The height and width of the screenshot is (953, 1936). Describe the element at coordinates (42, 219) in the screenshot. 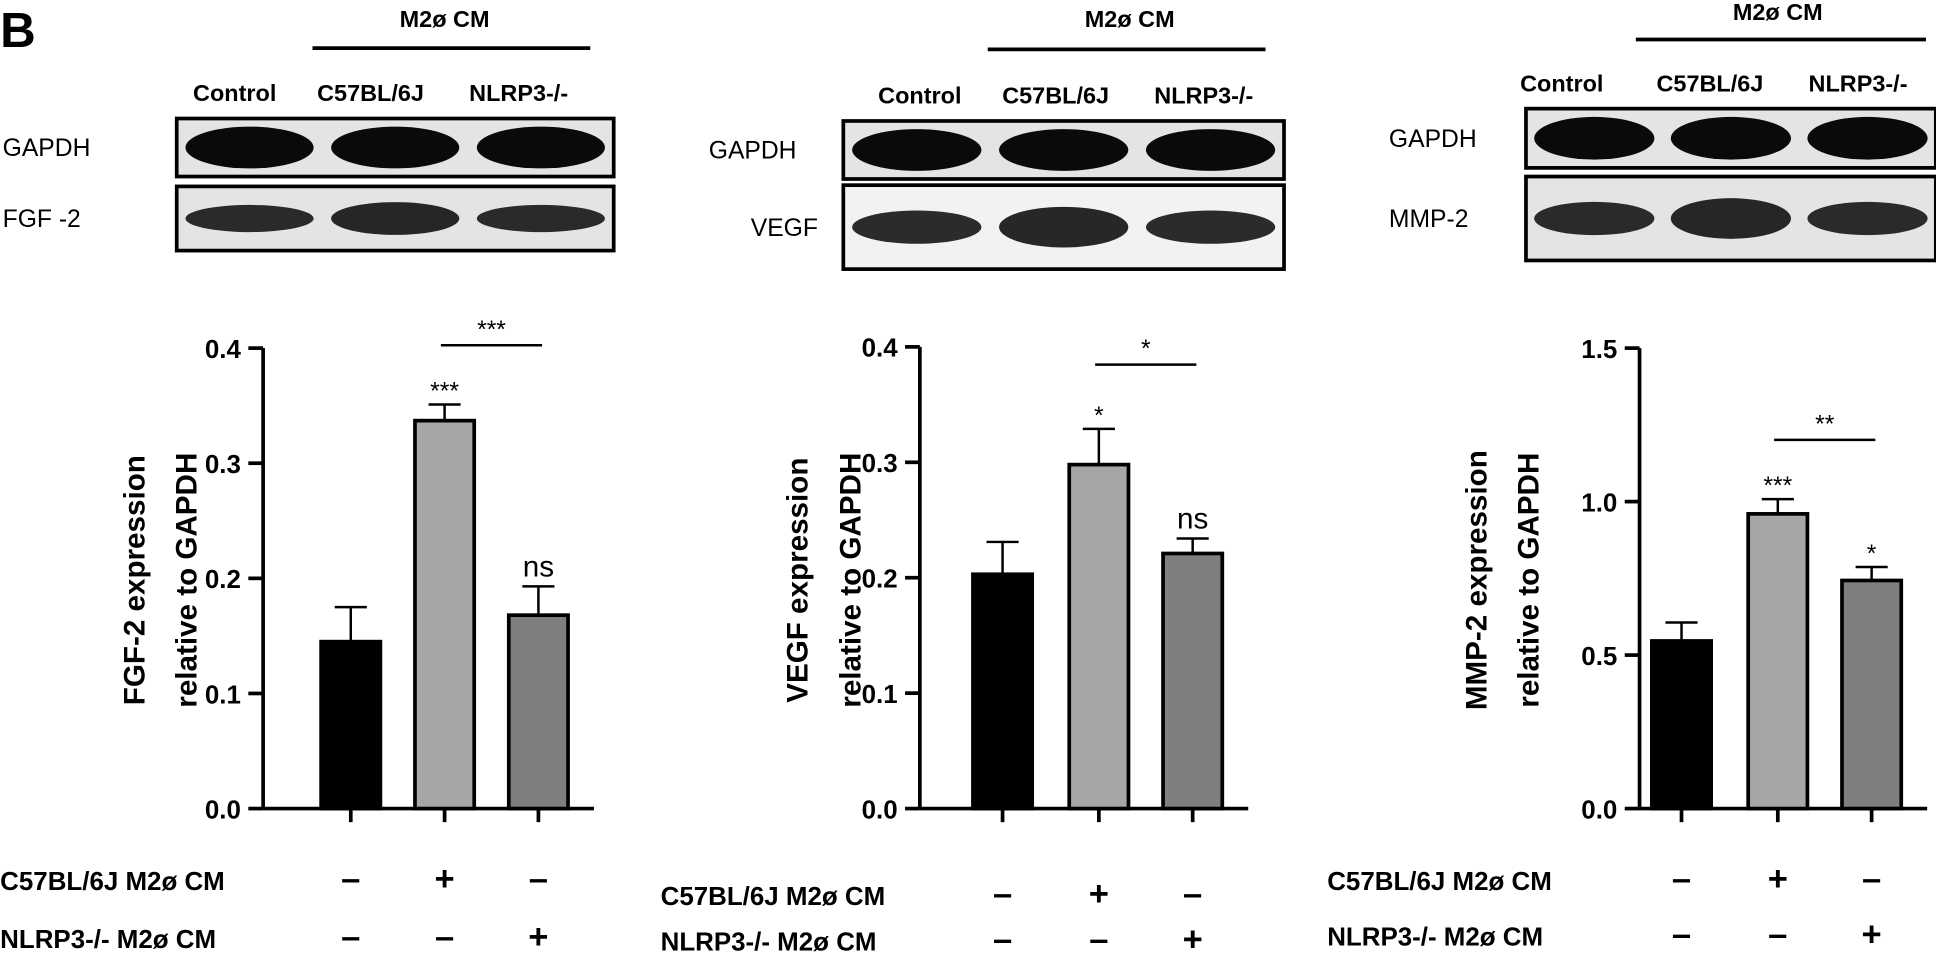

I see `blot-row-label: FGF -2` at that location.